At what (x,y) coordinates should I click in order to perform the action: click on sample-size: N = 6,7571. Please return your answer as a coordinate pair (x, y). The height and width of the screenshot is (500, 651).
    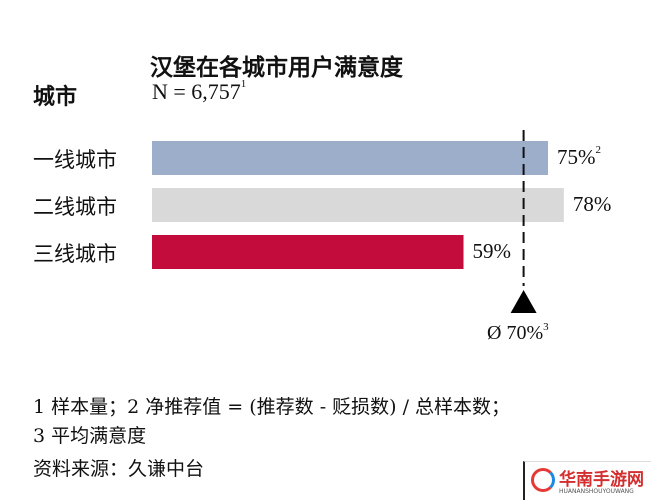
    Looking at the image, I should click on (199, 91).